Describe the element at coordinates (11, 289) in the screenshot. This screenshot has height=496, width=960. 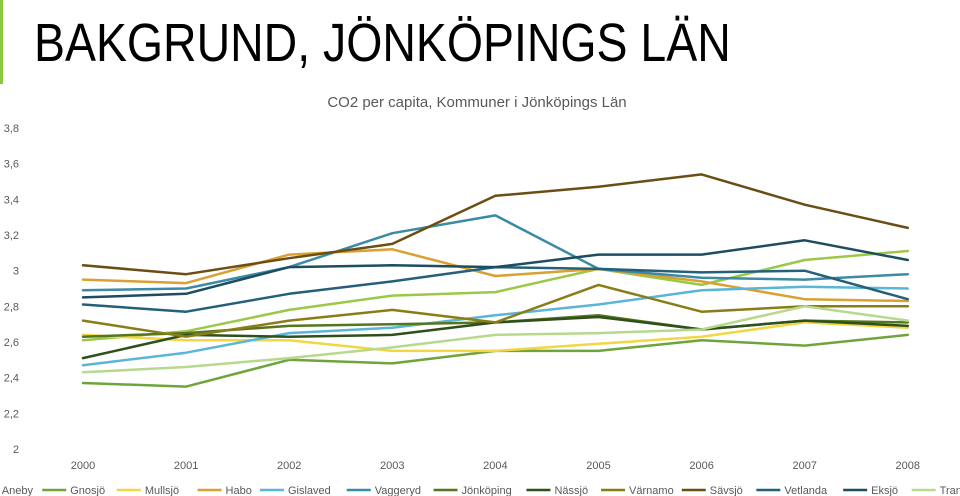
I see `y-axis: 2 2,2 2,4 2,6 2,8 3 3,2 3,4 3,6 3,8` at that location.